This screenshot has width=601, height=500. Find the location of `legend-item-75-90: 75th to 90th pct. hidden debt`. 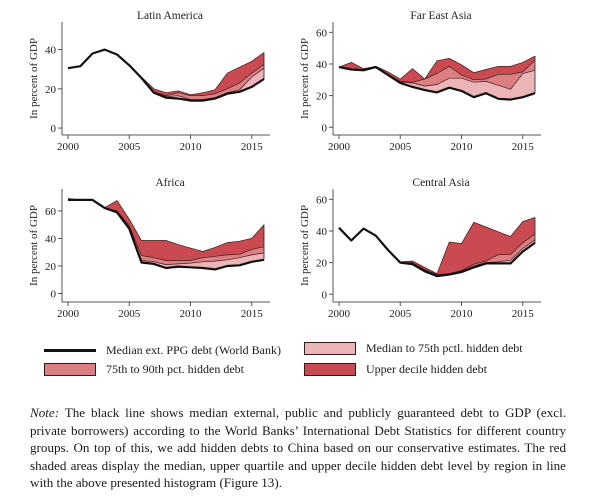

legend-item-75-90: 75th to 90th pct. hidden debt is located at coordinates (144, 369).